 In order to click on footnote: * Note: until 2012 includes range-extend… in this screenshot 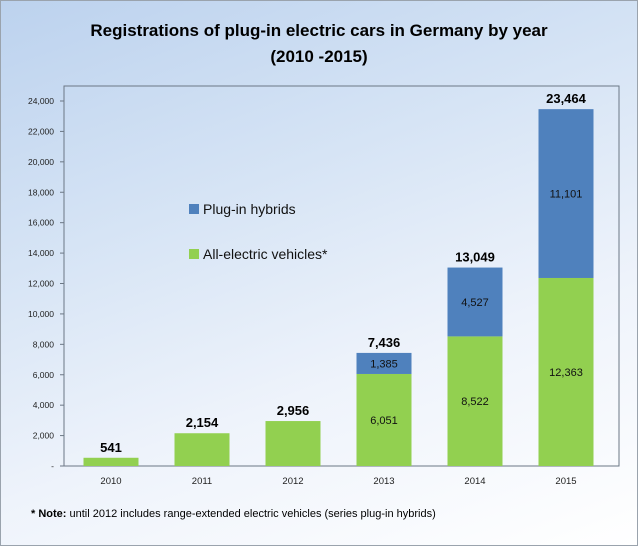, I will do `click(233, 514)`.